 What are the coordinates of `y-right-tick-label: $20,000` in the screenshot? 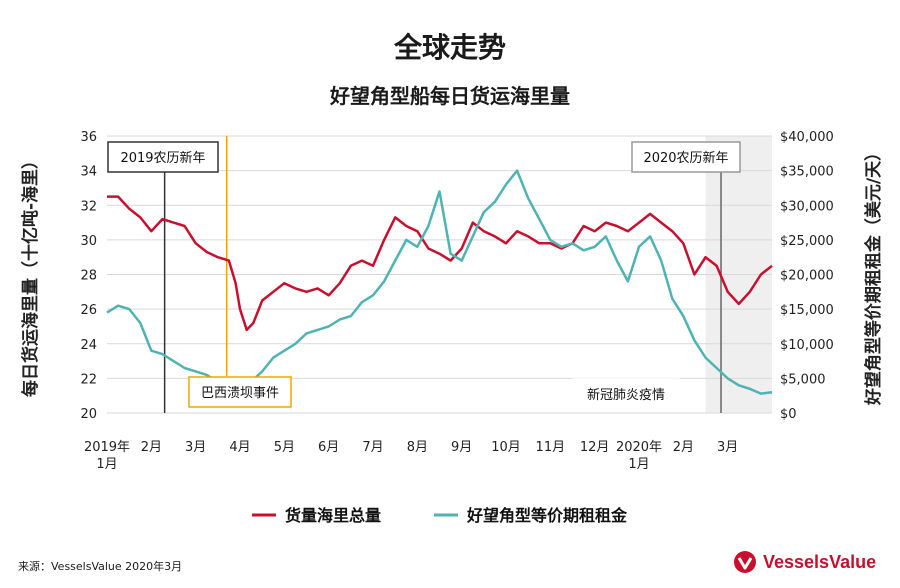 It's located at (807, 276).